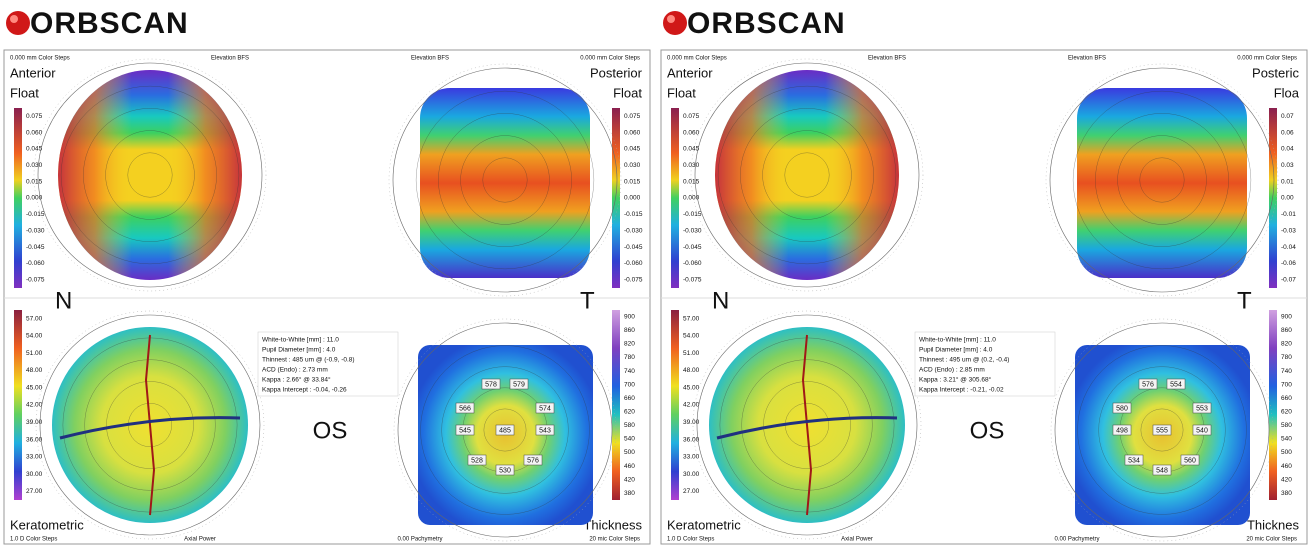 Image resolution: width=1314 pixels, height=548 pixels. What do you see at coordinates (691, 353) in the screenshot?
I see `scale-label: 51.00` at bounding box center [691, 353].